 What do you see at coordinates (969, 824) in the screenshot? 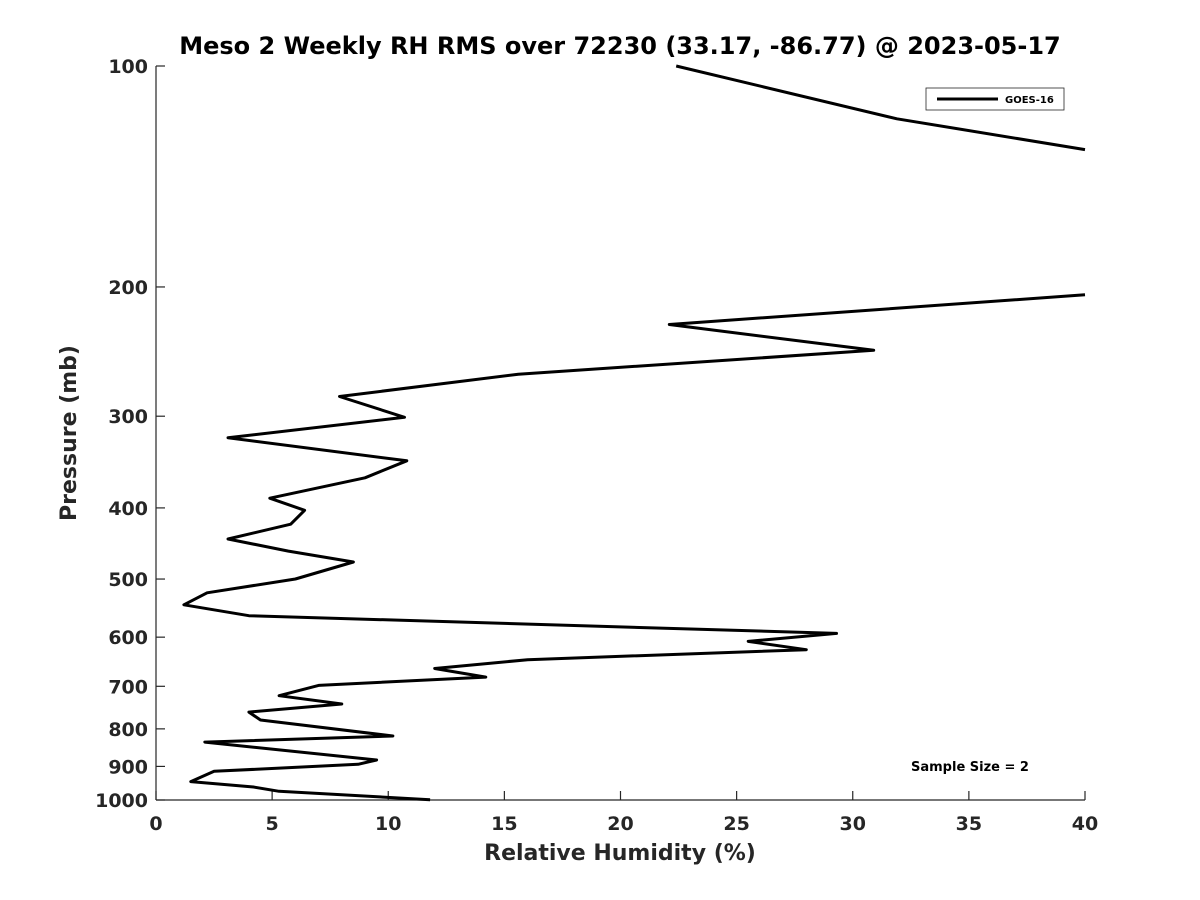
I see `x-tick-label: 35` at bounding box center [969, 824].